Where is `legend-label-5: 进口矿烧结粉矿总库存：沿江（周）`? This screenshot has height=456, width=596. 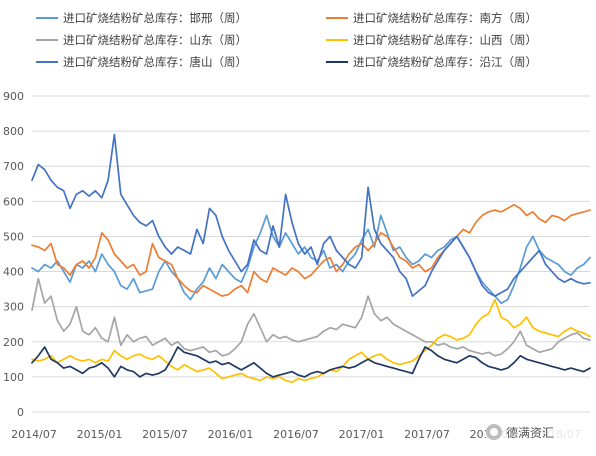
legend-label-5: 进口矿烧结粉矿总库存：沿江（周） is located at coordinates (445, 62).